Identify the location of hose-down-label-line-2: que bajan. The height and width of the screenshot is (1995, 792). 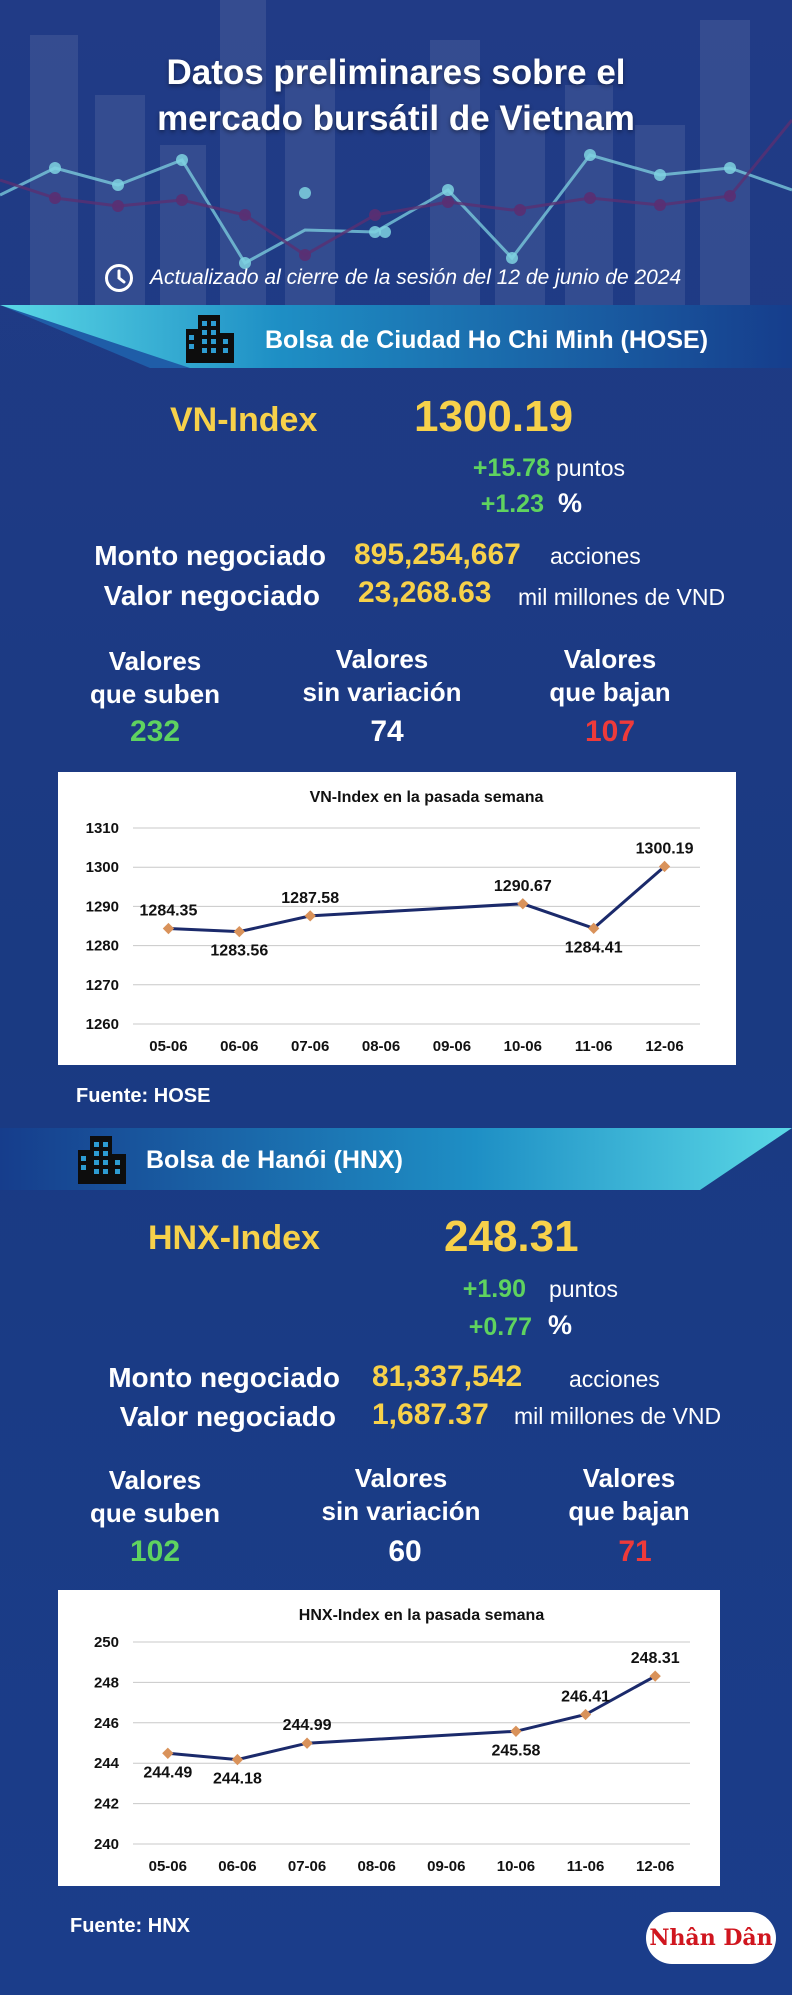
(610, 692).